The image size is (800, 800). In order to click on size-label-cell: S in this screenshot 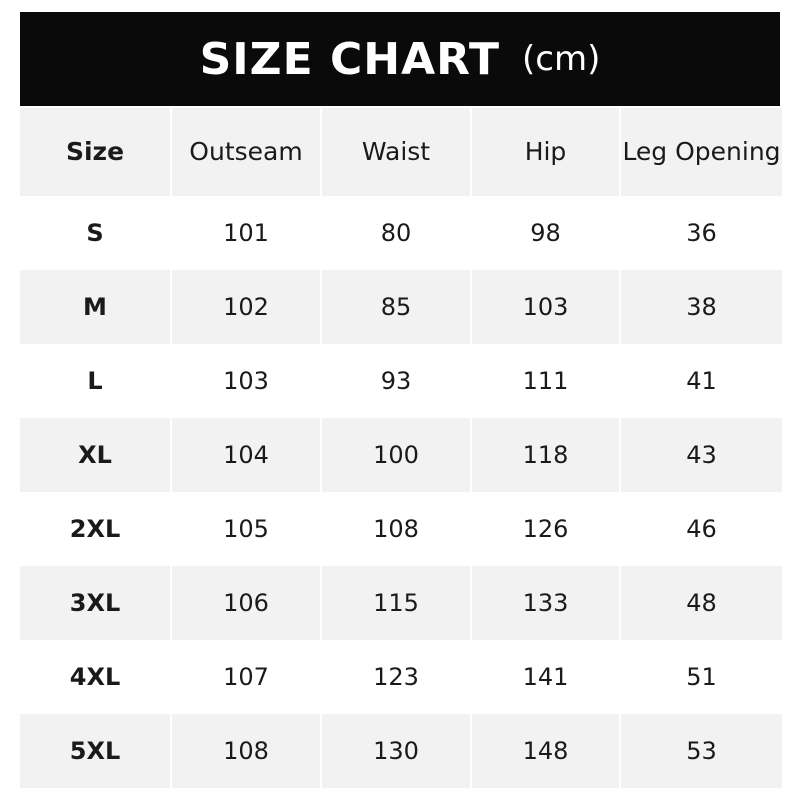, I will do `click(95, 233)`.